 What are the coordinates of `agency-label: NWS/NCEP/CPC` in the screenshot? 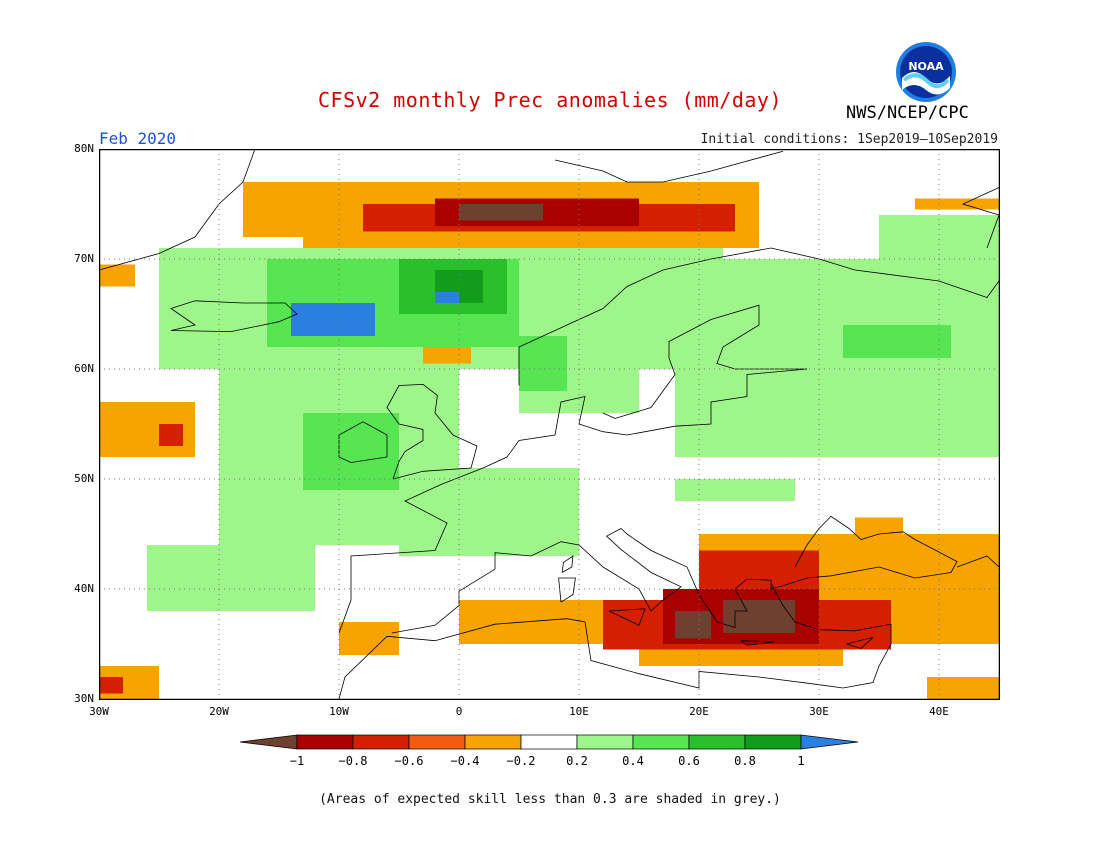 It's located at (907, 113).